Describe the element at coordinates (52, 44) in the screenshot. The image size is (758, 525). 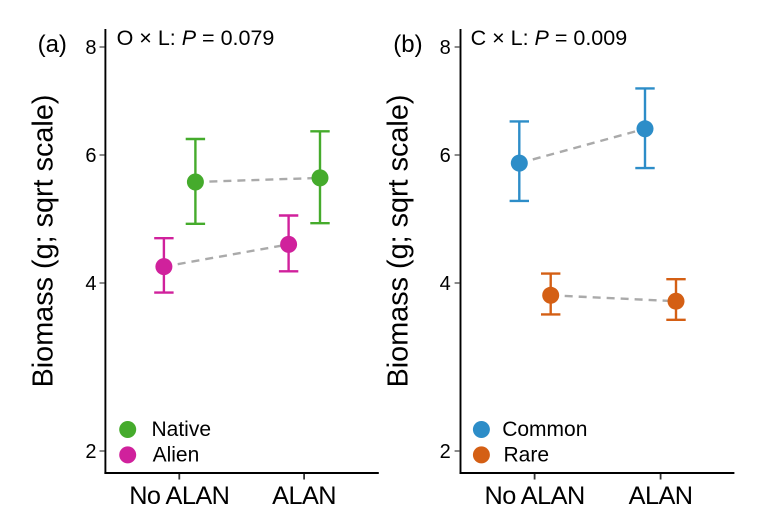
I see `svg-text: (a)` at that location.